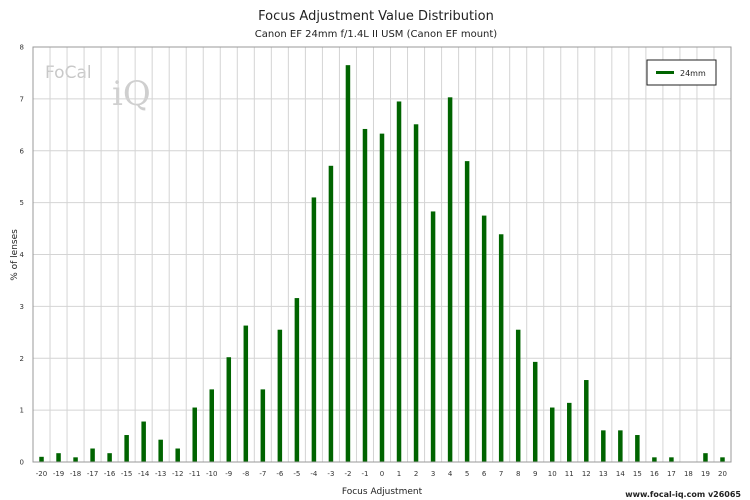 This screenshot has width=750, height=500. I want to click on x-tick-label: 8, so click(518, 474).